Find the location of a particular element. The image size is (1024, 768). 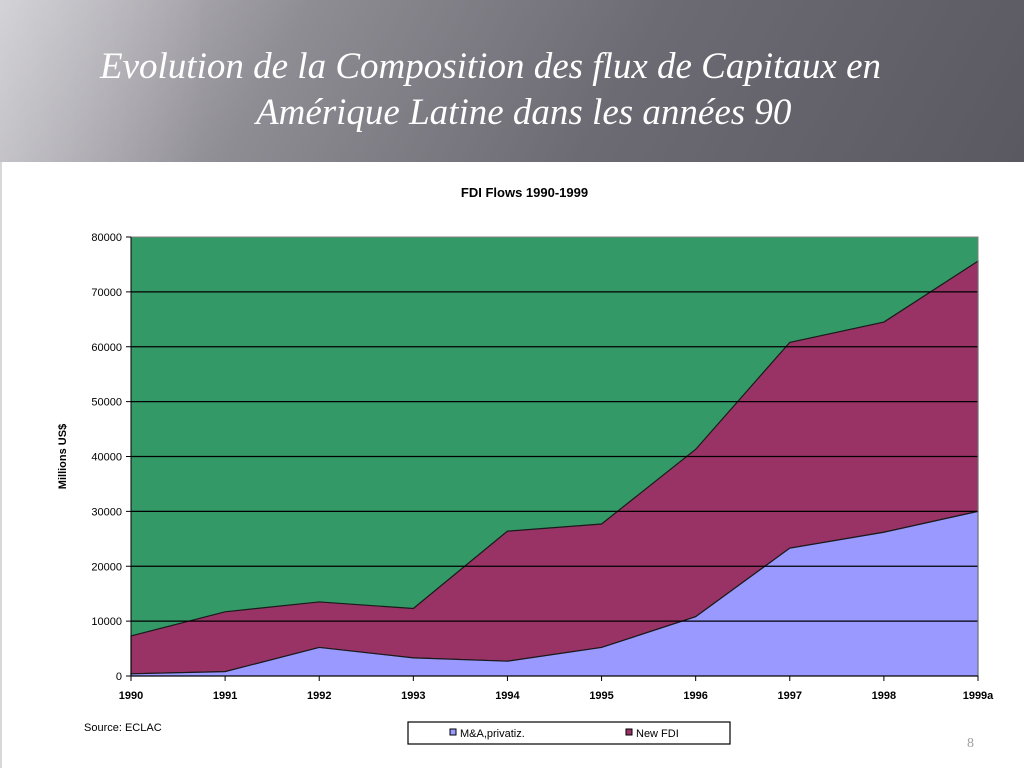

y-tick-label: 0 is located at coordinates (119, 677).